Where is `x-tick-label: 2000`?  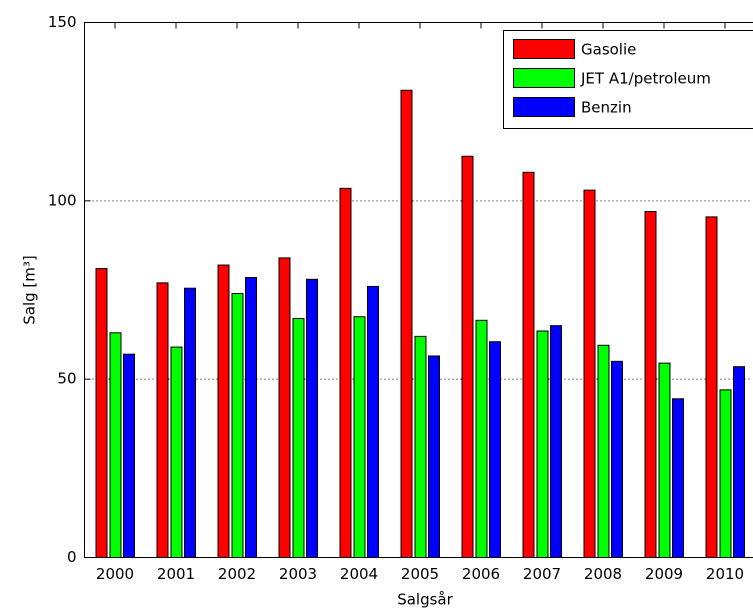
x-tick-label: 2000 is located at coordinates (115, 574).